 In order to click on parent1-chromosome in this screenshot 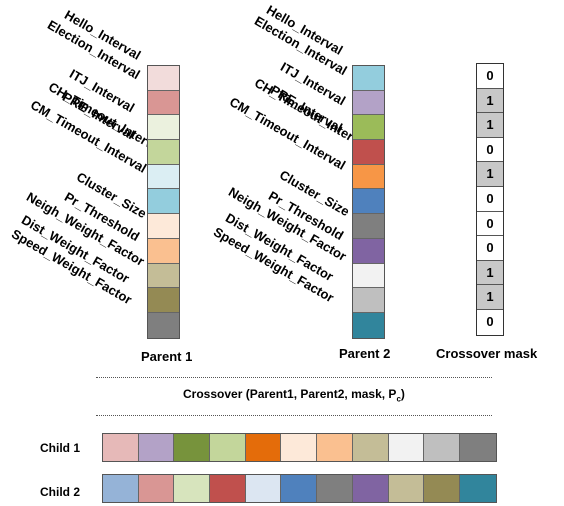, I will do `click(163, 202)`.